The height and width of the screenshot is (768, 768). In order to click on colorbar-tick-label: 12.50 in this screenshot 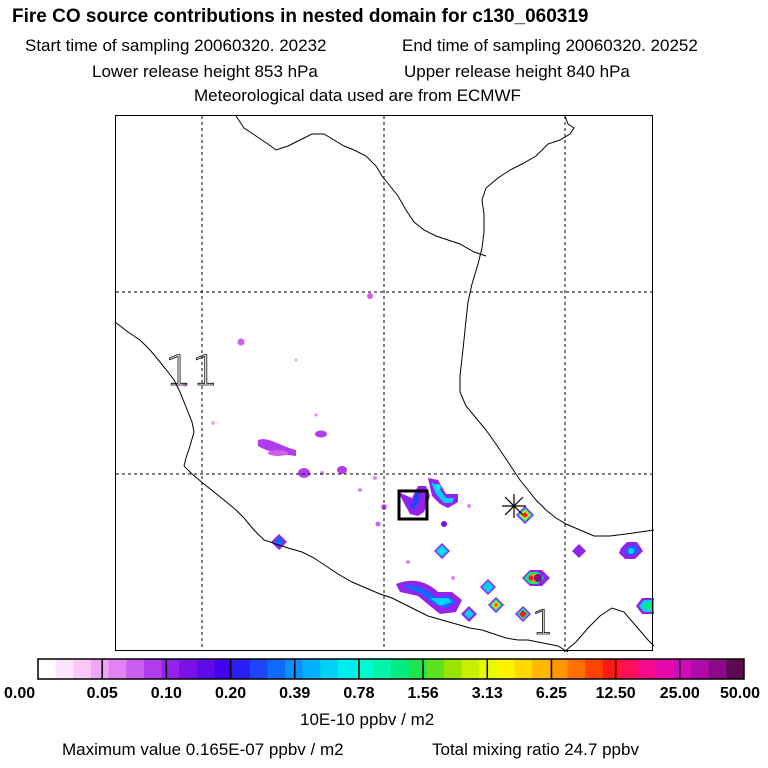, I will do `click(616, 693)`.